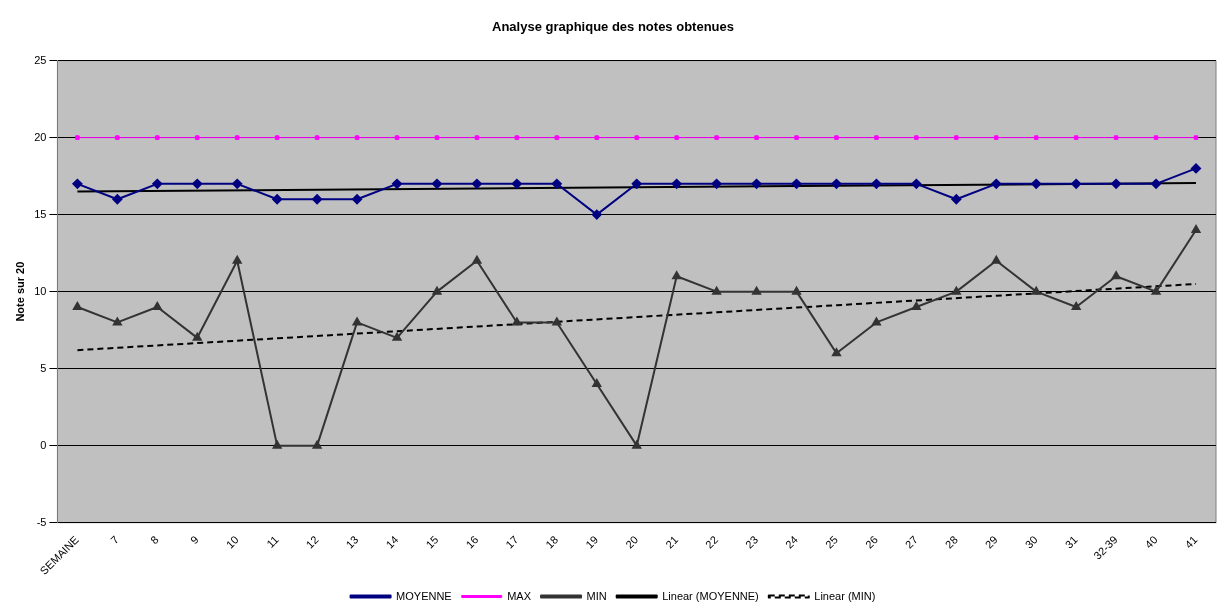 Image resolution: width=1226 pixels, height=612 pixels. Describe the element at coordinates (43, 444) in the screenshot. I see `y-tick-label: 0` at that location.